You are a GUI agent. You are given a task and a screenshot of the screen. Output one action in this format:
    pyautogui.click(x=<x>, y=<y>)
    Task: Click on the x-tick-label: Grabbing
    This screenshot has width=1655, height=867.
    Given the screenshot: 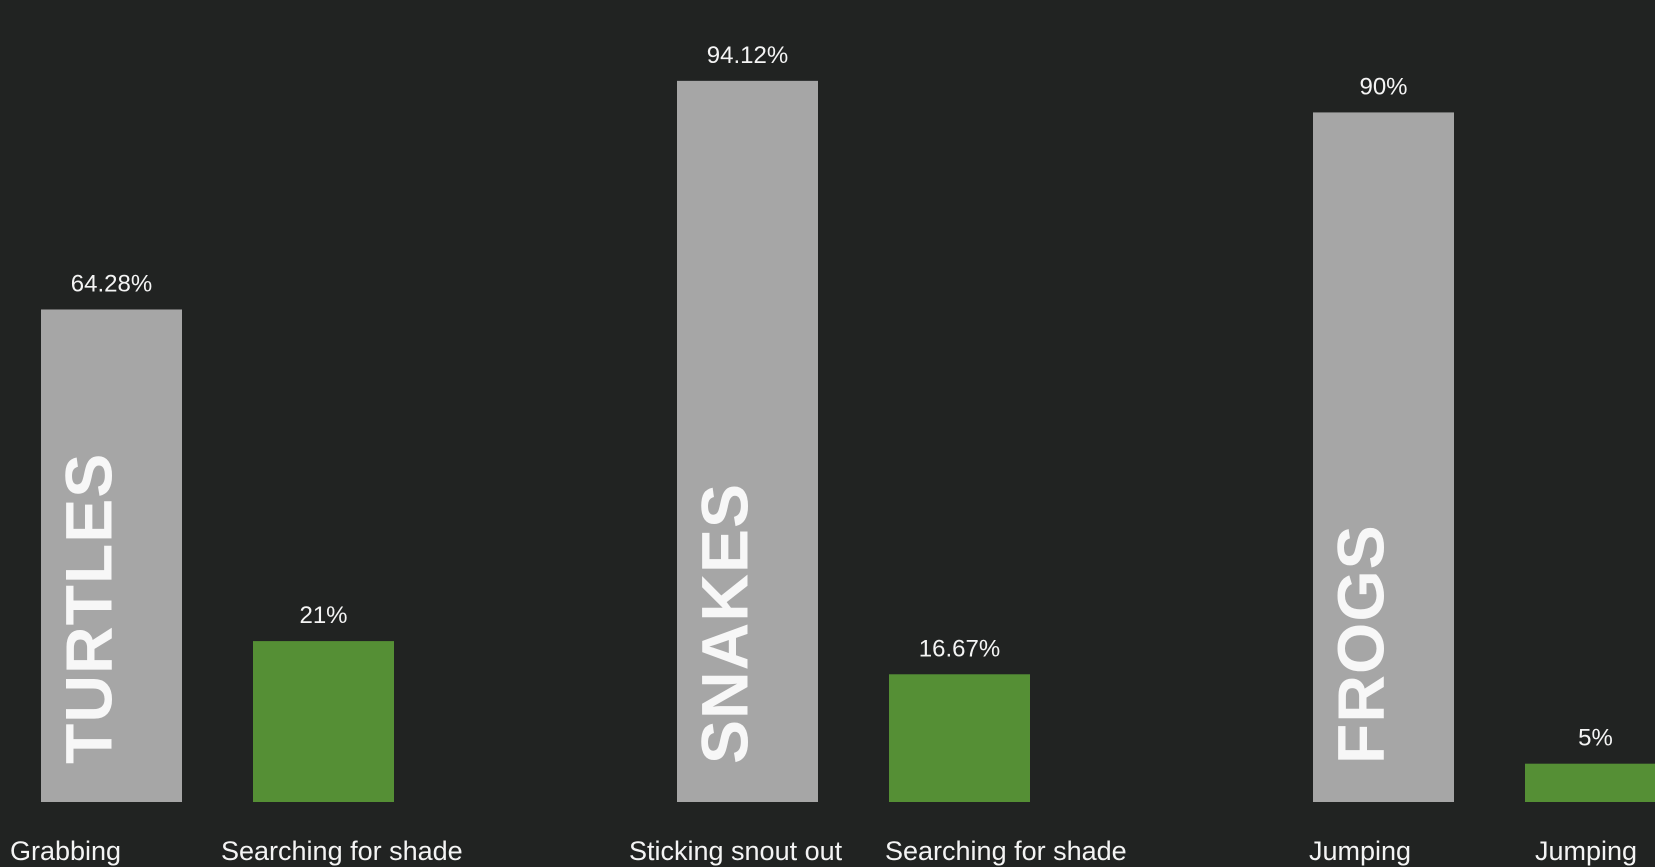 What is the action you would take?
    pyautogui.click(x=65, y=851)
    